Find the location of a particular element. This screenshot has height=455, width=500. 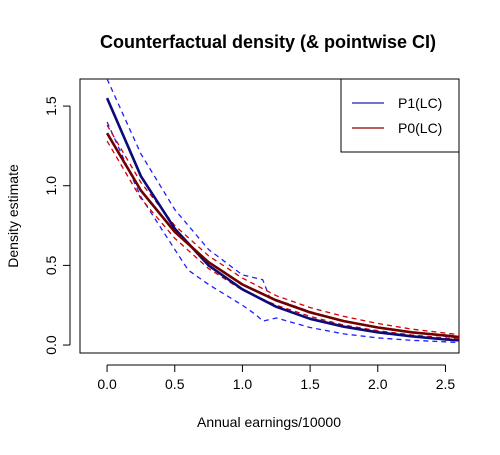

legend-box is located at coordinates (400, 115).